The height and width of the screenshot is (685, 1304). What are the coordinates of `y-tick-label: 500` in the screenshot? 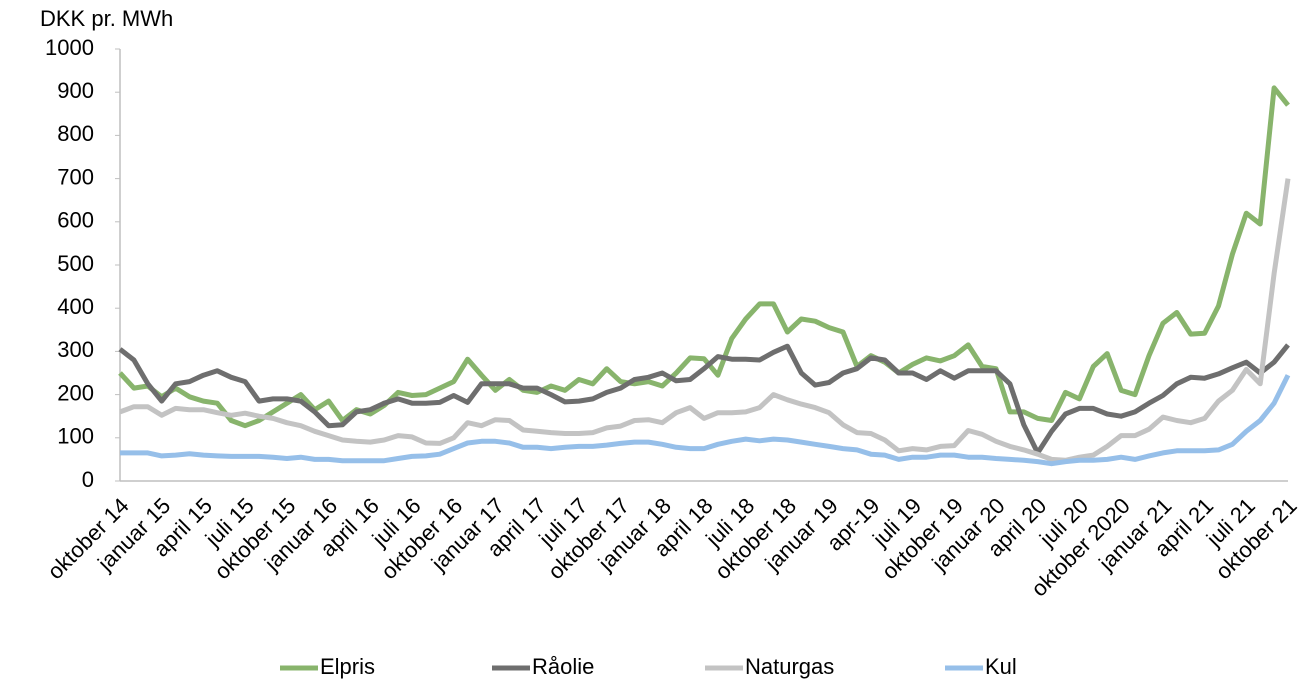 It's located at (75, 263).